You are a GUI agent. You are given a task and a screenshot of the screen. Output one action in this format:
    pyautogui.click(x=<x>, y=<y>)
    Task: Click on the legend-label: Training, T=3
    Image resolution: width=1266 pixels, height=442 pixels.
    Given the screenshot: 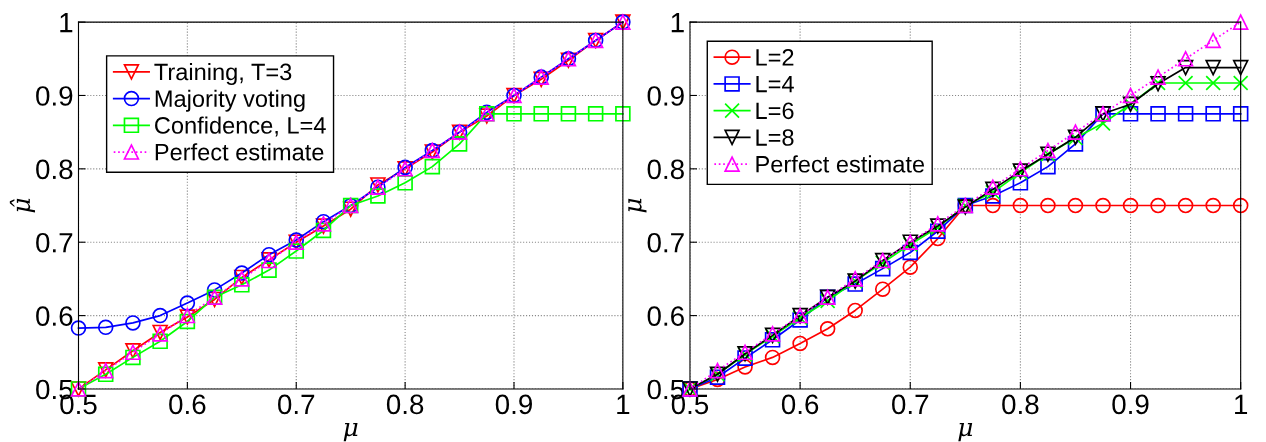 What is the action you would take?
    pyautogui.click(x=223, y=74)
    